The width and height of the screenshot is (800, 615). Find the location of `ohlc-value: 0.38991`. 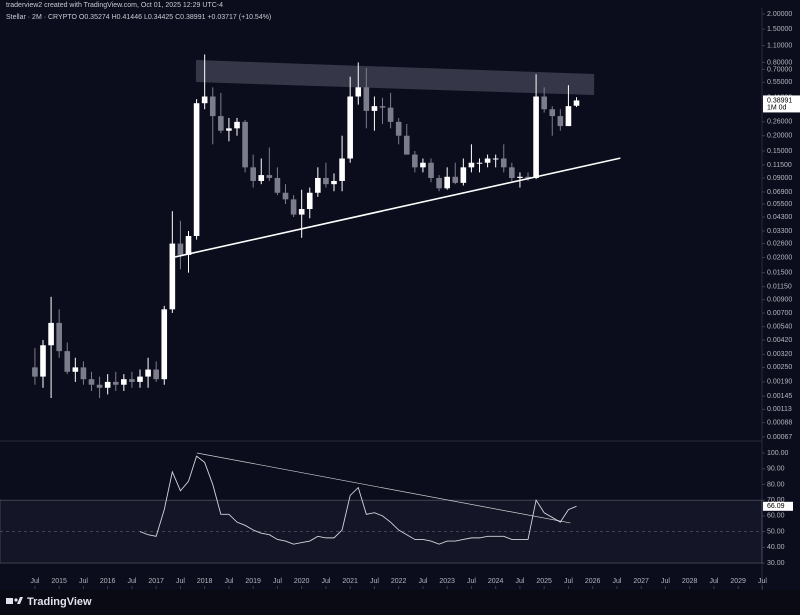

ohlc-value: 0.38991 is located at coordinates (192, 17).